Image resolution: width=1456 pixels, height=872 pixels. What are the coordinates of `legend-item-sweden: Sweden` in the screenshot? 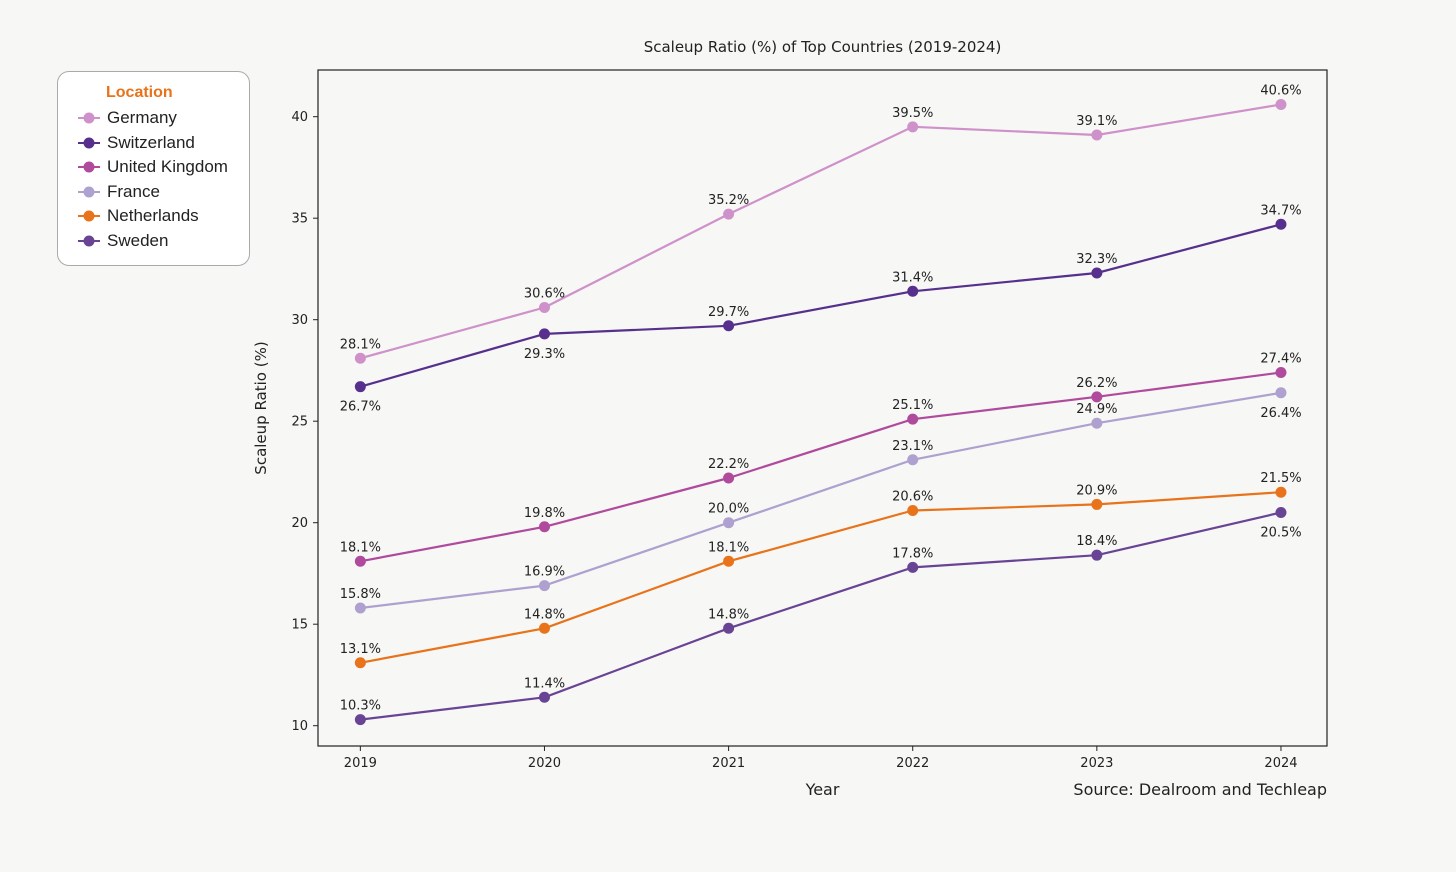 It's located at (123, 241).